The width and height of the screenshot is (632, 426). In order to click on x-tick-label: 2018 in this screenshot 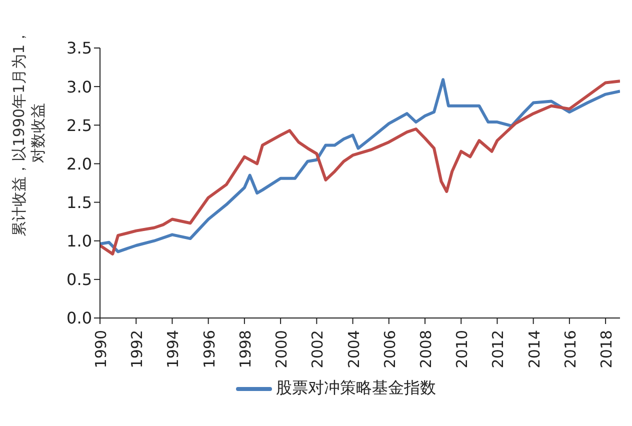, I will do `click(607, 349)`.